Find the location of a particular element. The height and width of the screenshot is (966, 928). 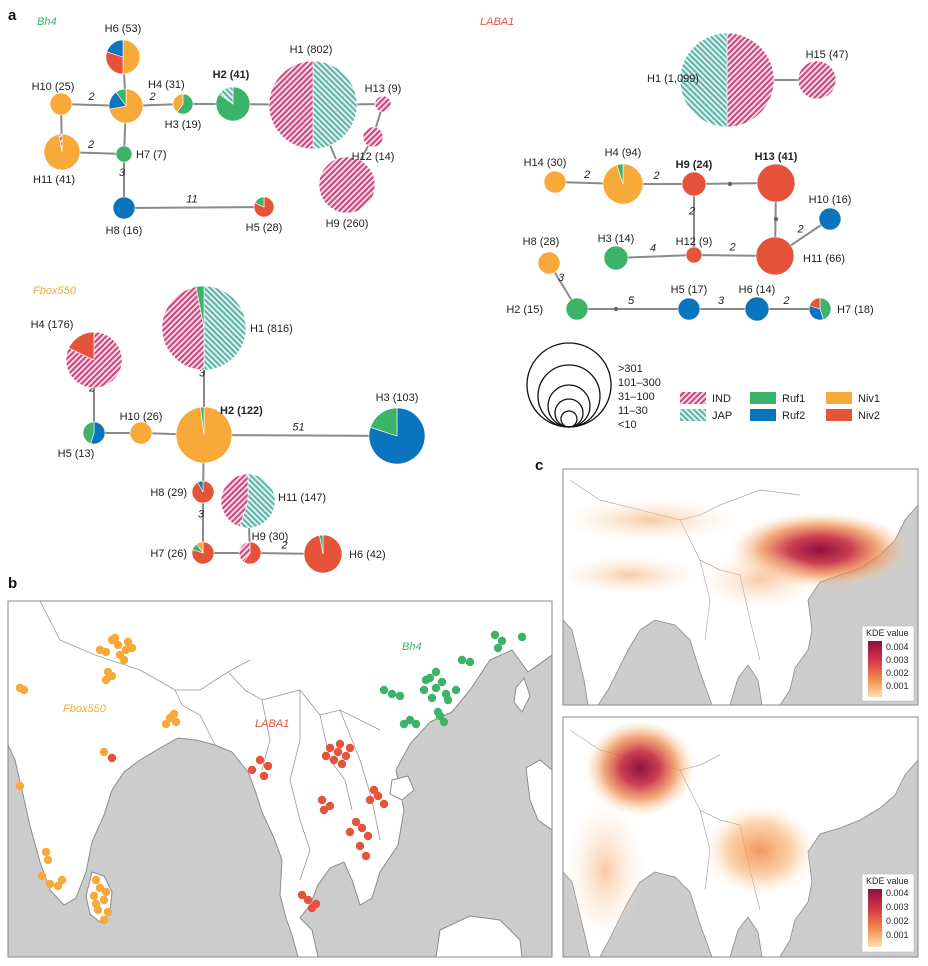

haplotype-node-h8: H8 (29) is located at coordinates (182, 492).